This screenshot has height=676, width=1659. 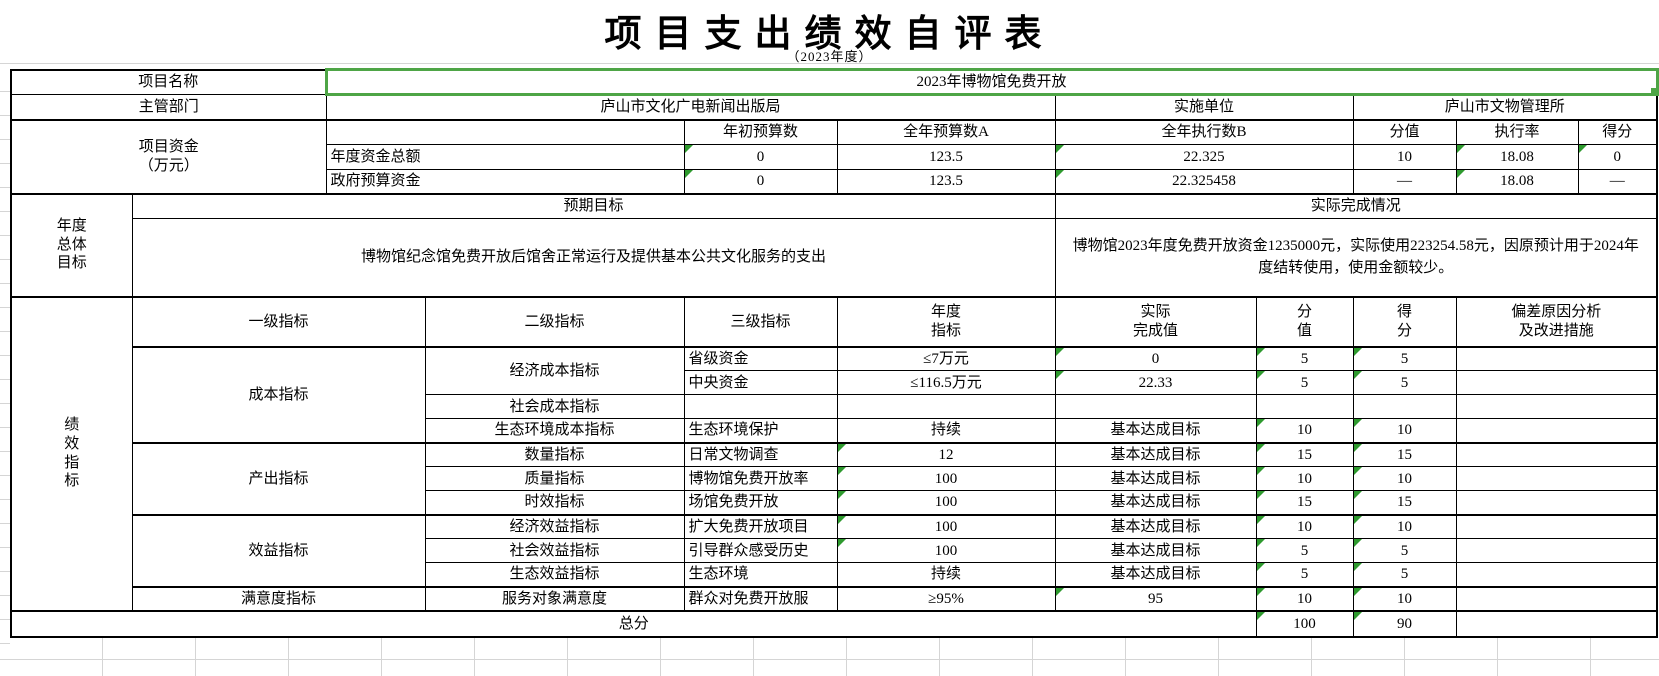 What do you see at coordinates (760, 526) in the screenshot?
I see `cell-indicator-l3: 扩大免费开放项目` at bounding box center [760, 526].